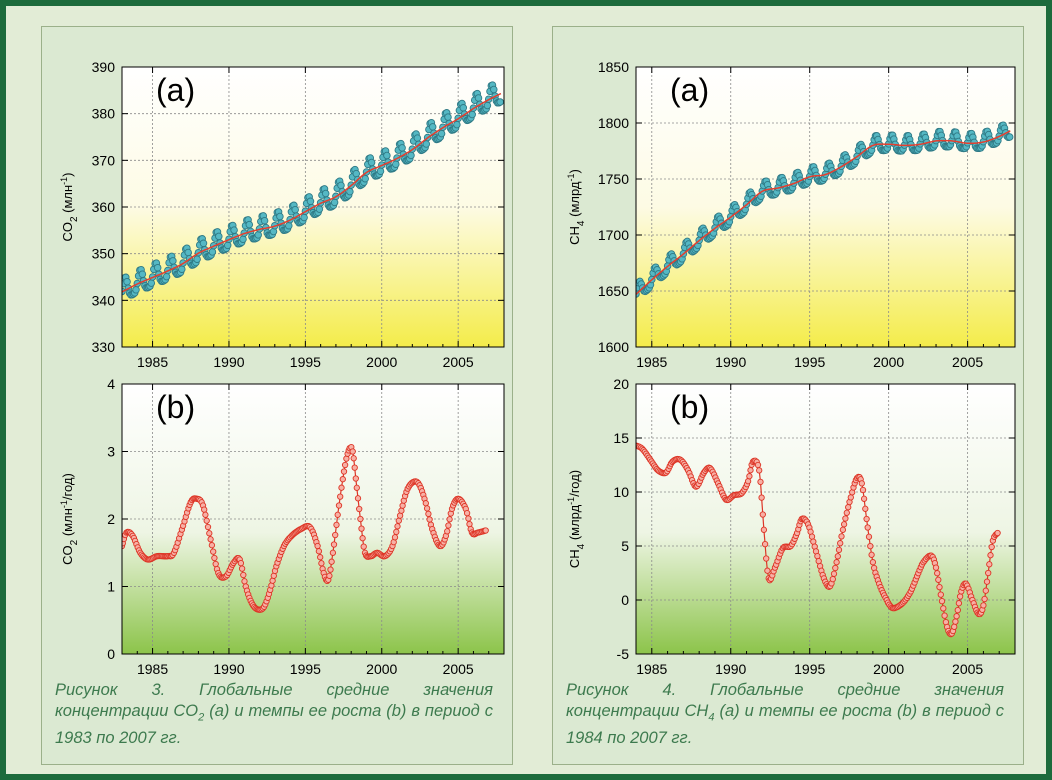 The image size is (1052, 780). I want to click on figure-4-caption-subscript: 4, so click(711, 717).